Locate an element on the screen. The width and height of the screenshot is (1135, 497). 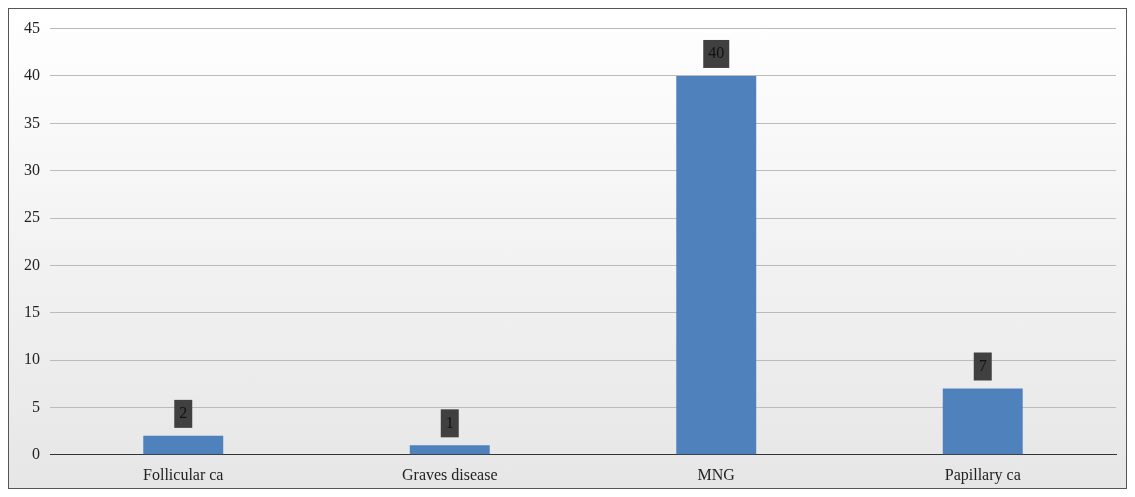
y-tick-label: 15 is located at coordinates (32, 311).